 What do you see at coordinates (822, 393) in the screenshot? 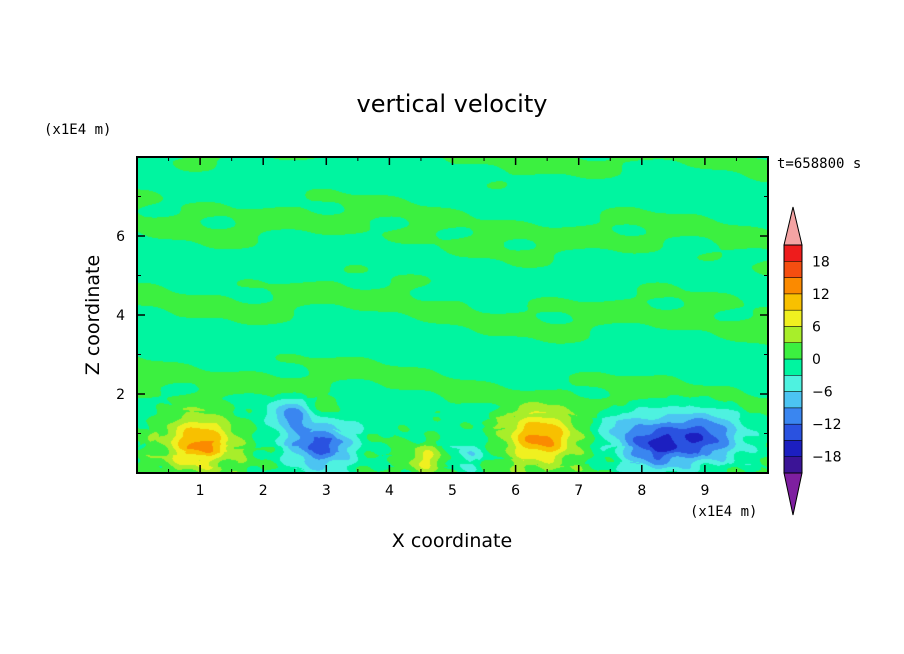
I see `colorbar-label: −6` at bounding box center [822, 393].